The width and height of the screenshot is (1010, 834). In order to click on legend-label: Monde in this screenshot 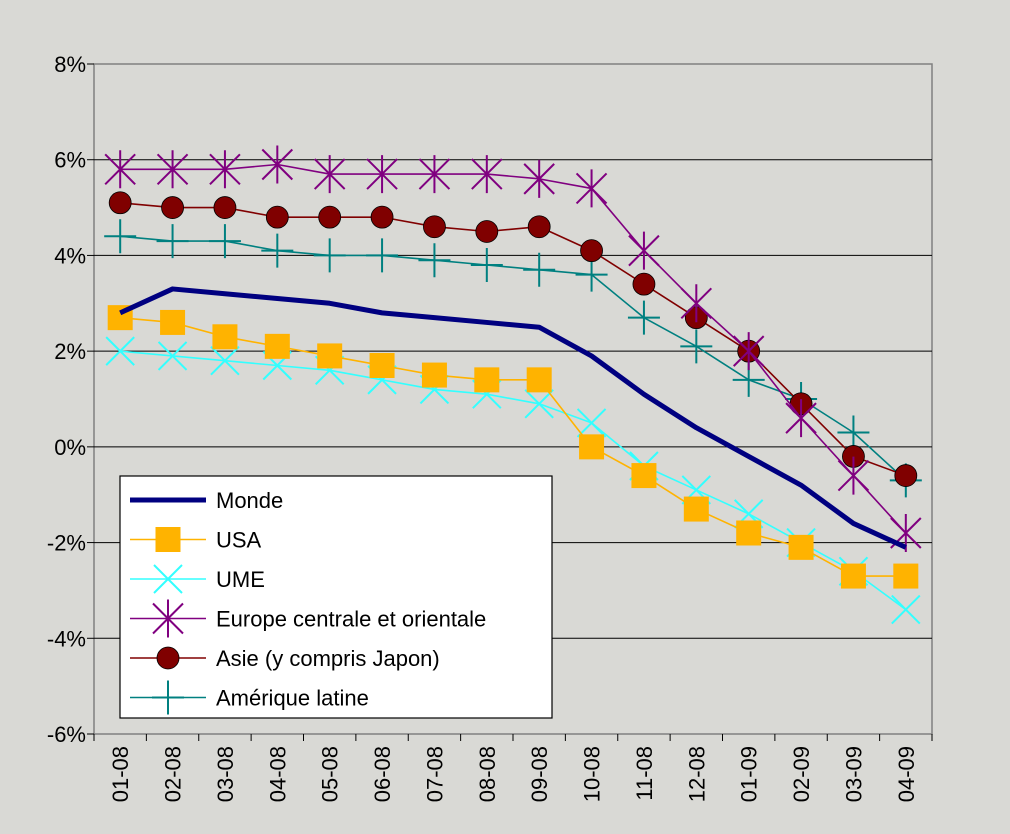, I will do `click(249, 500)`.